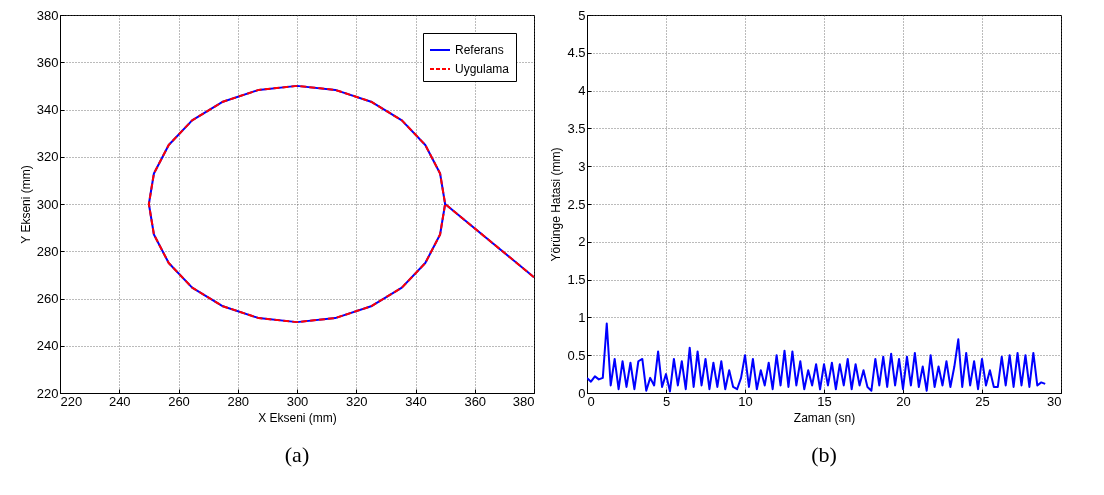  What do you see at coordinates (817, 357) in the screenshot?
I see `line-series` at bounding box center [817, 357].